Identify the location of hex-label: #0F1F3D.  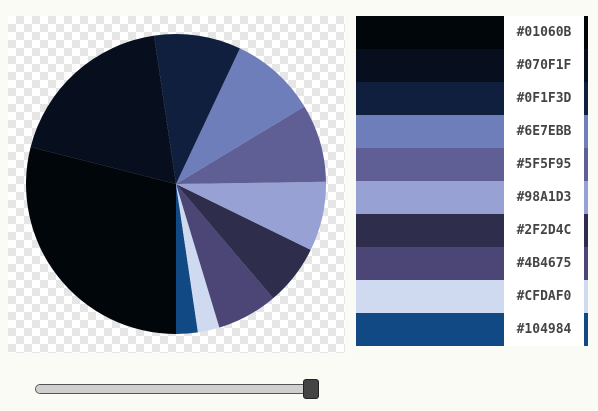
(544, 98).